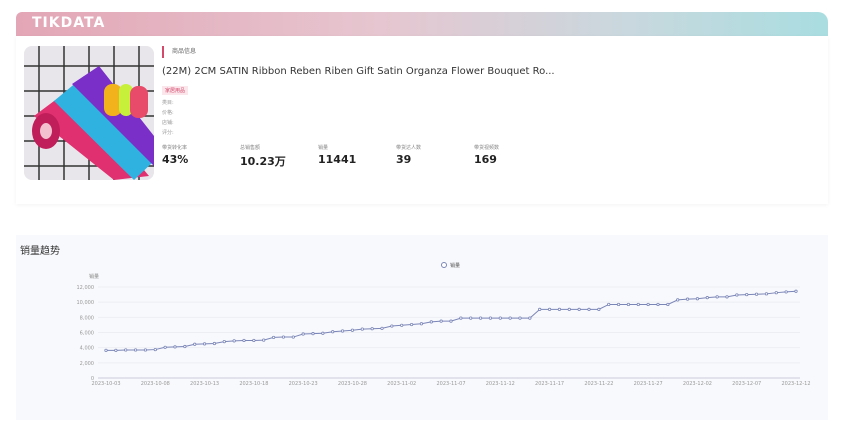 The width and height of the screenshot is (843, 435). Describe the element at coordinates (168, 103) in the screenshot. I see `info-line: 类目:` at that location.